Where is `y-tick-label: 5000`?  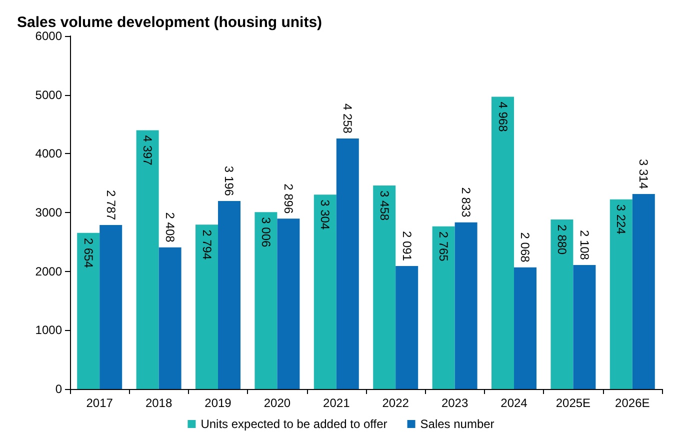 y-tick-label: 5000 is located at coordinates (48, 95).